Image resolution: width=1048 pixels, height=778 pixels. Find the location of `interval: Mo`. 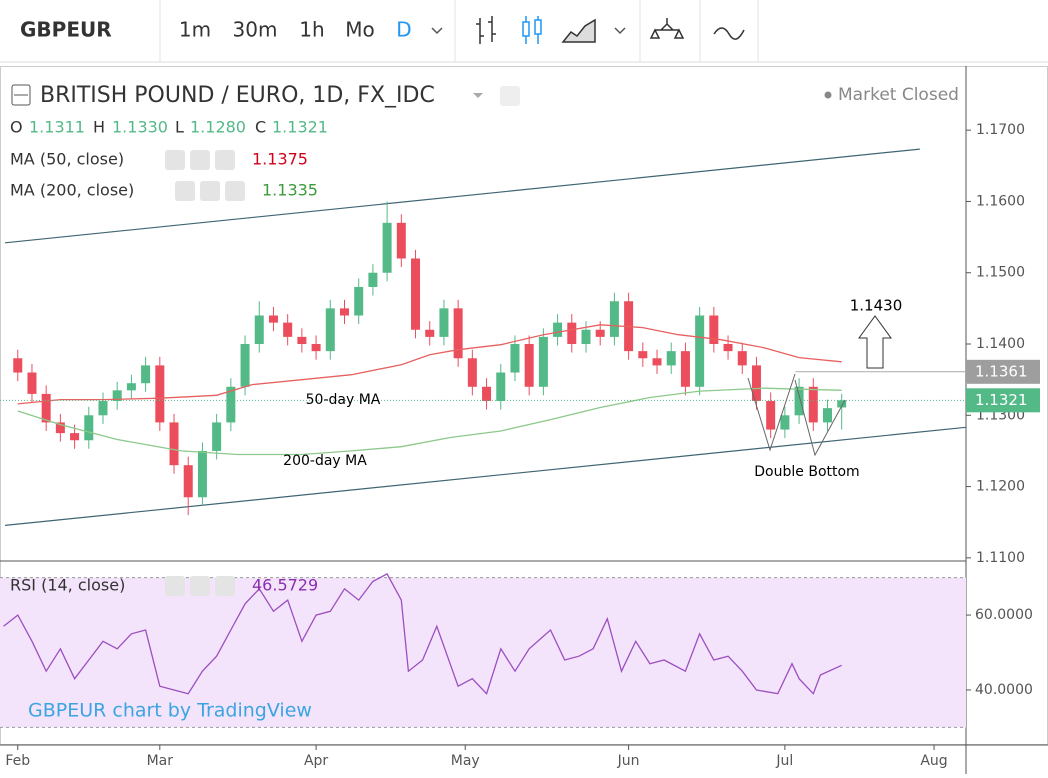

interval: Mo is located at coordinates (360, 30).